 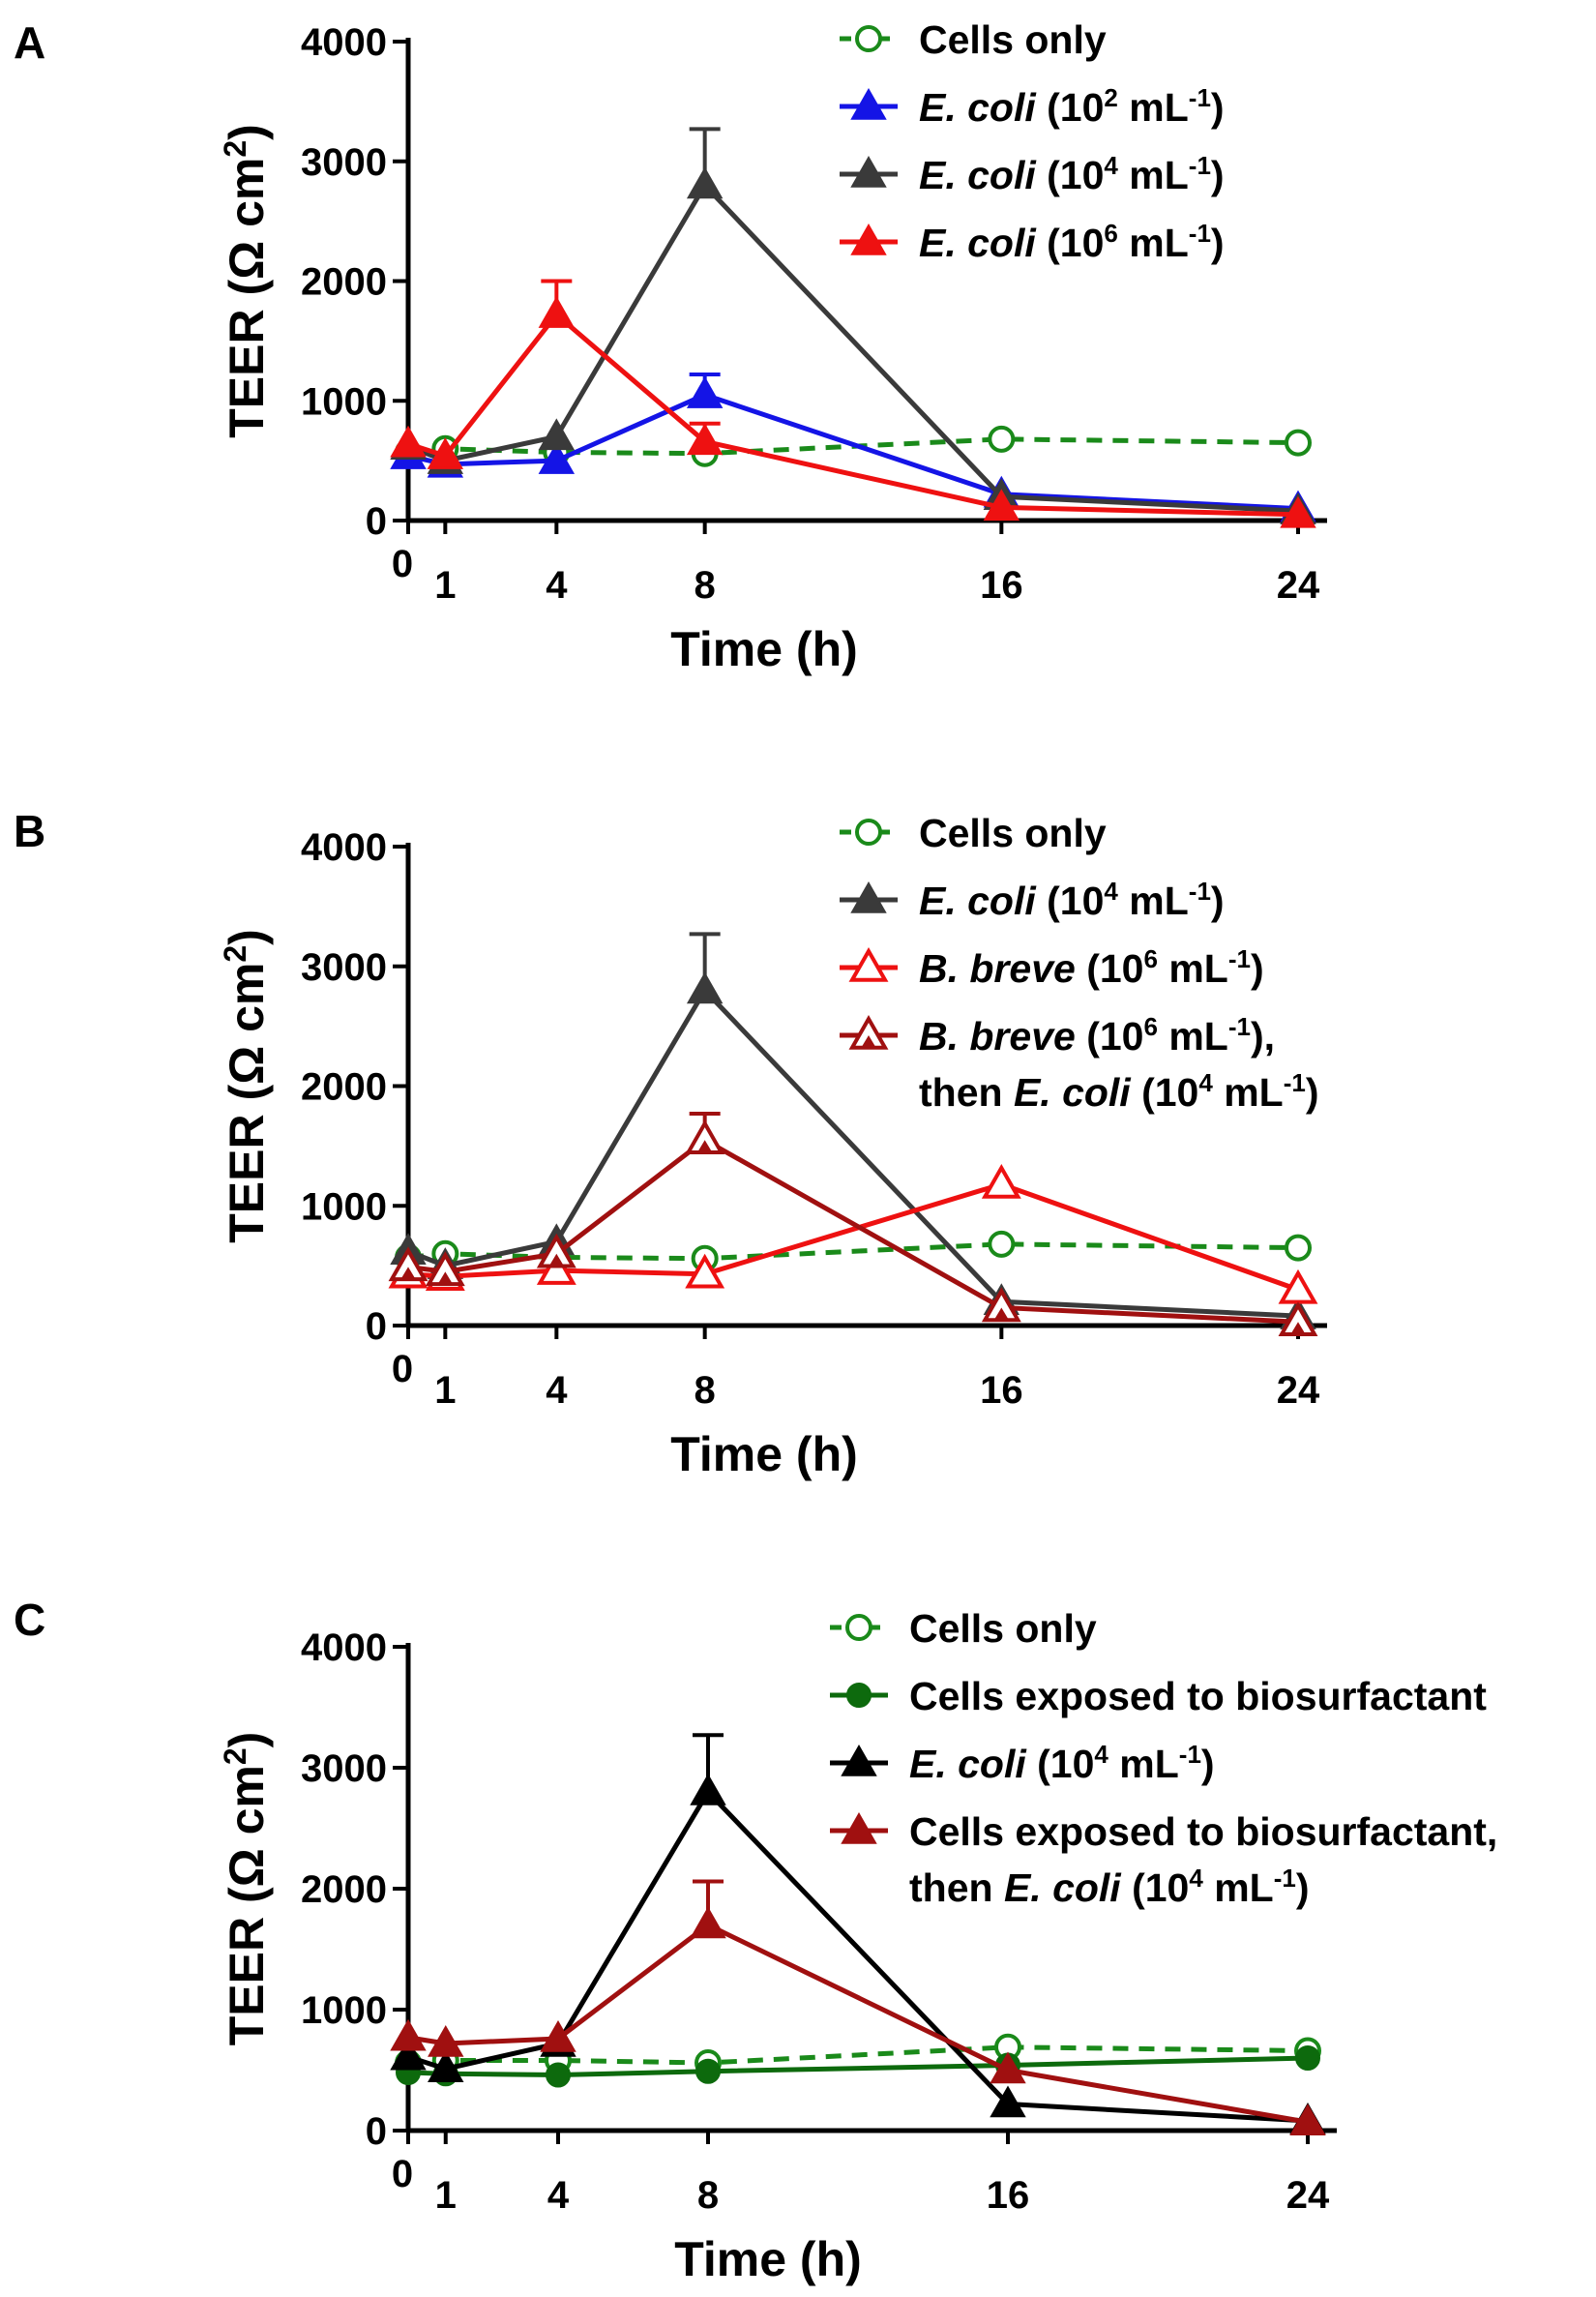 I want to click on legend-label: E. coli (102 mL-1), so click(x=1072, y=106).